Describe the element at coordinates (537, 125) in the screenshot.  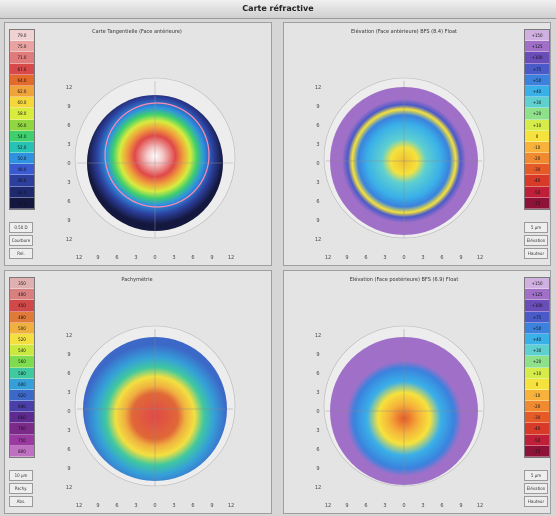
I see `scale-cell: +10` at that location.